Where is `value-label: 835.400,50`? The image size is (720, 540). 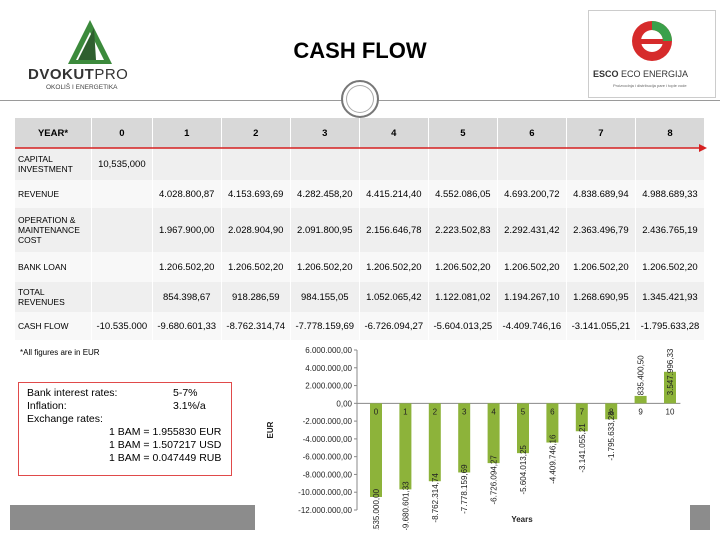 value-label: 835.400,50 is located at coordinates (641, 375).